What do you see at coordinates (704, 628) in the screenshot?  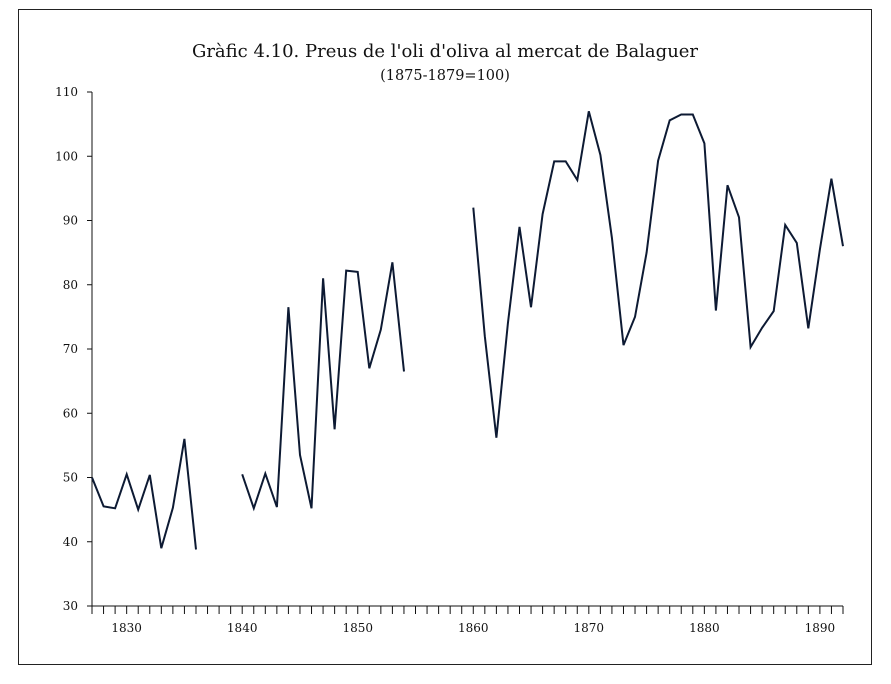 I see `x-tick-label: 1880` at bounding box center [704, 628].